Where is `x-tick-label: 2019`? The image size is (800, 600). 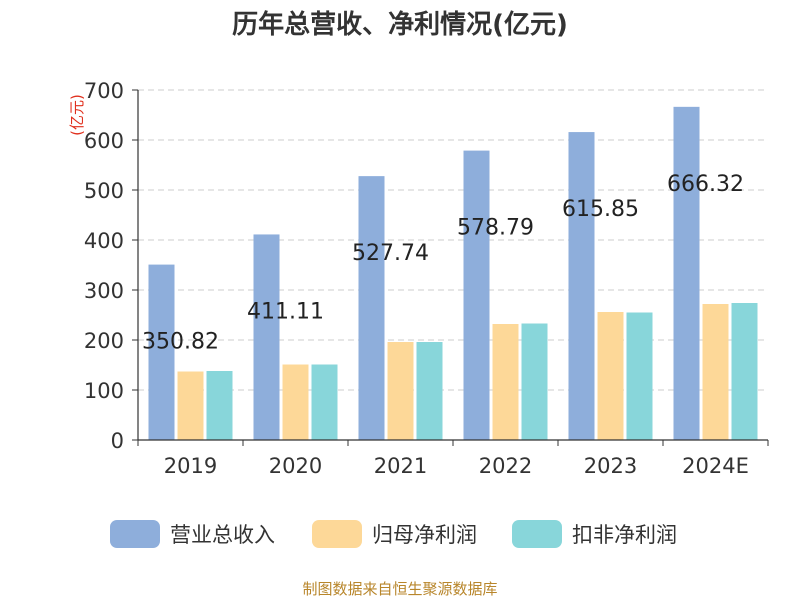 x-tick-label: 2019 is located at coordinates (190, 466).